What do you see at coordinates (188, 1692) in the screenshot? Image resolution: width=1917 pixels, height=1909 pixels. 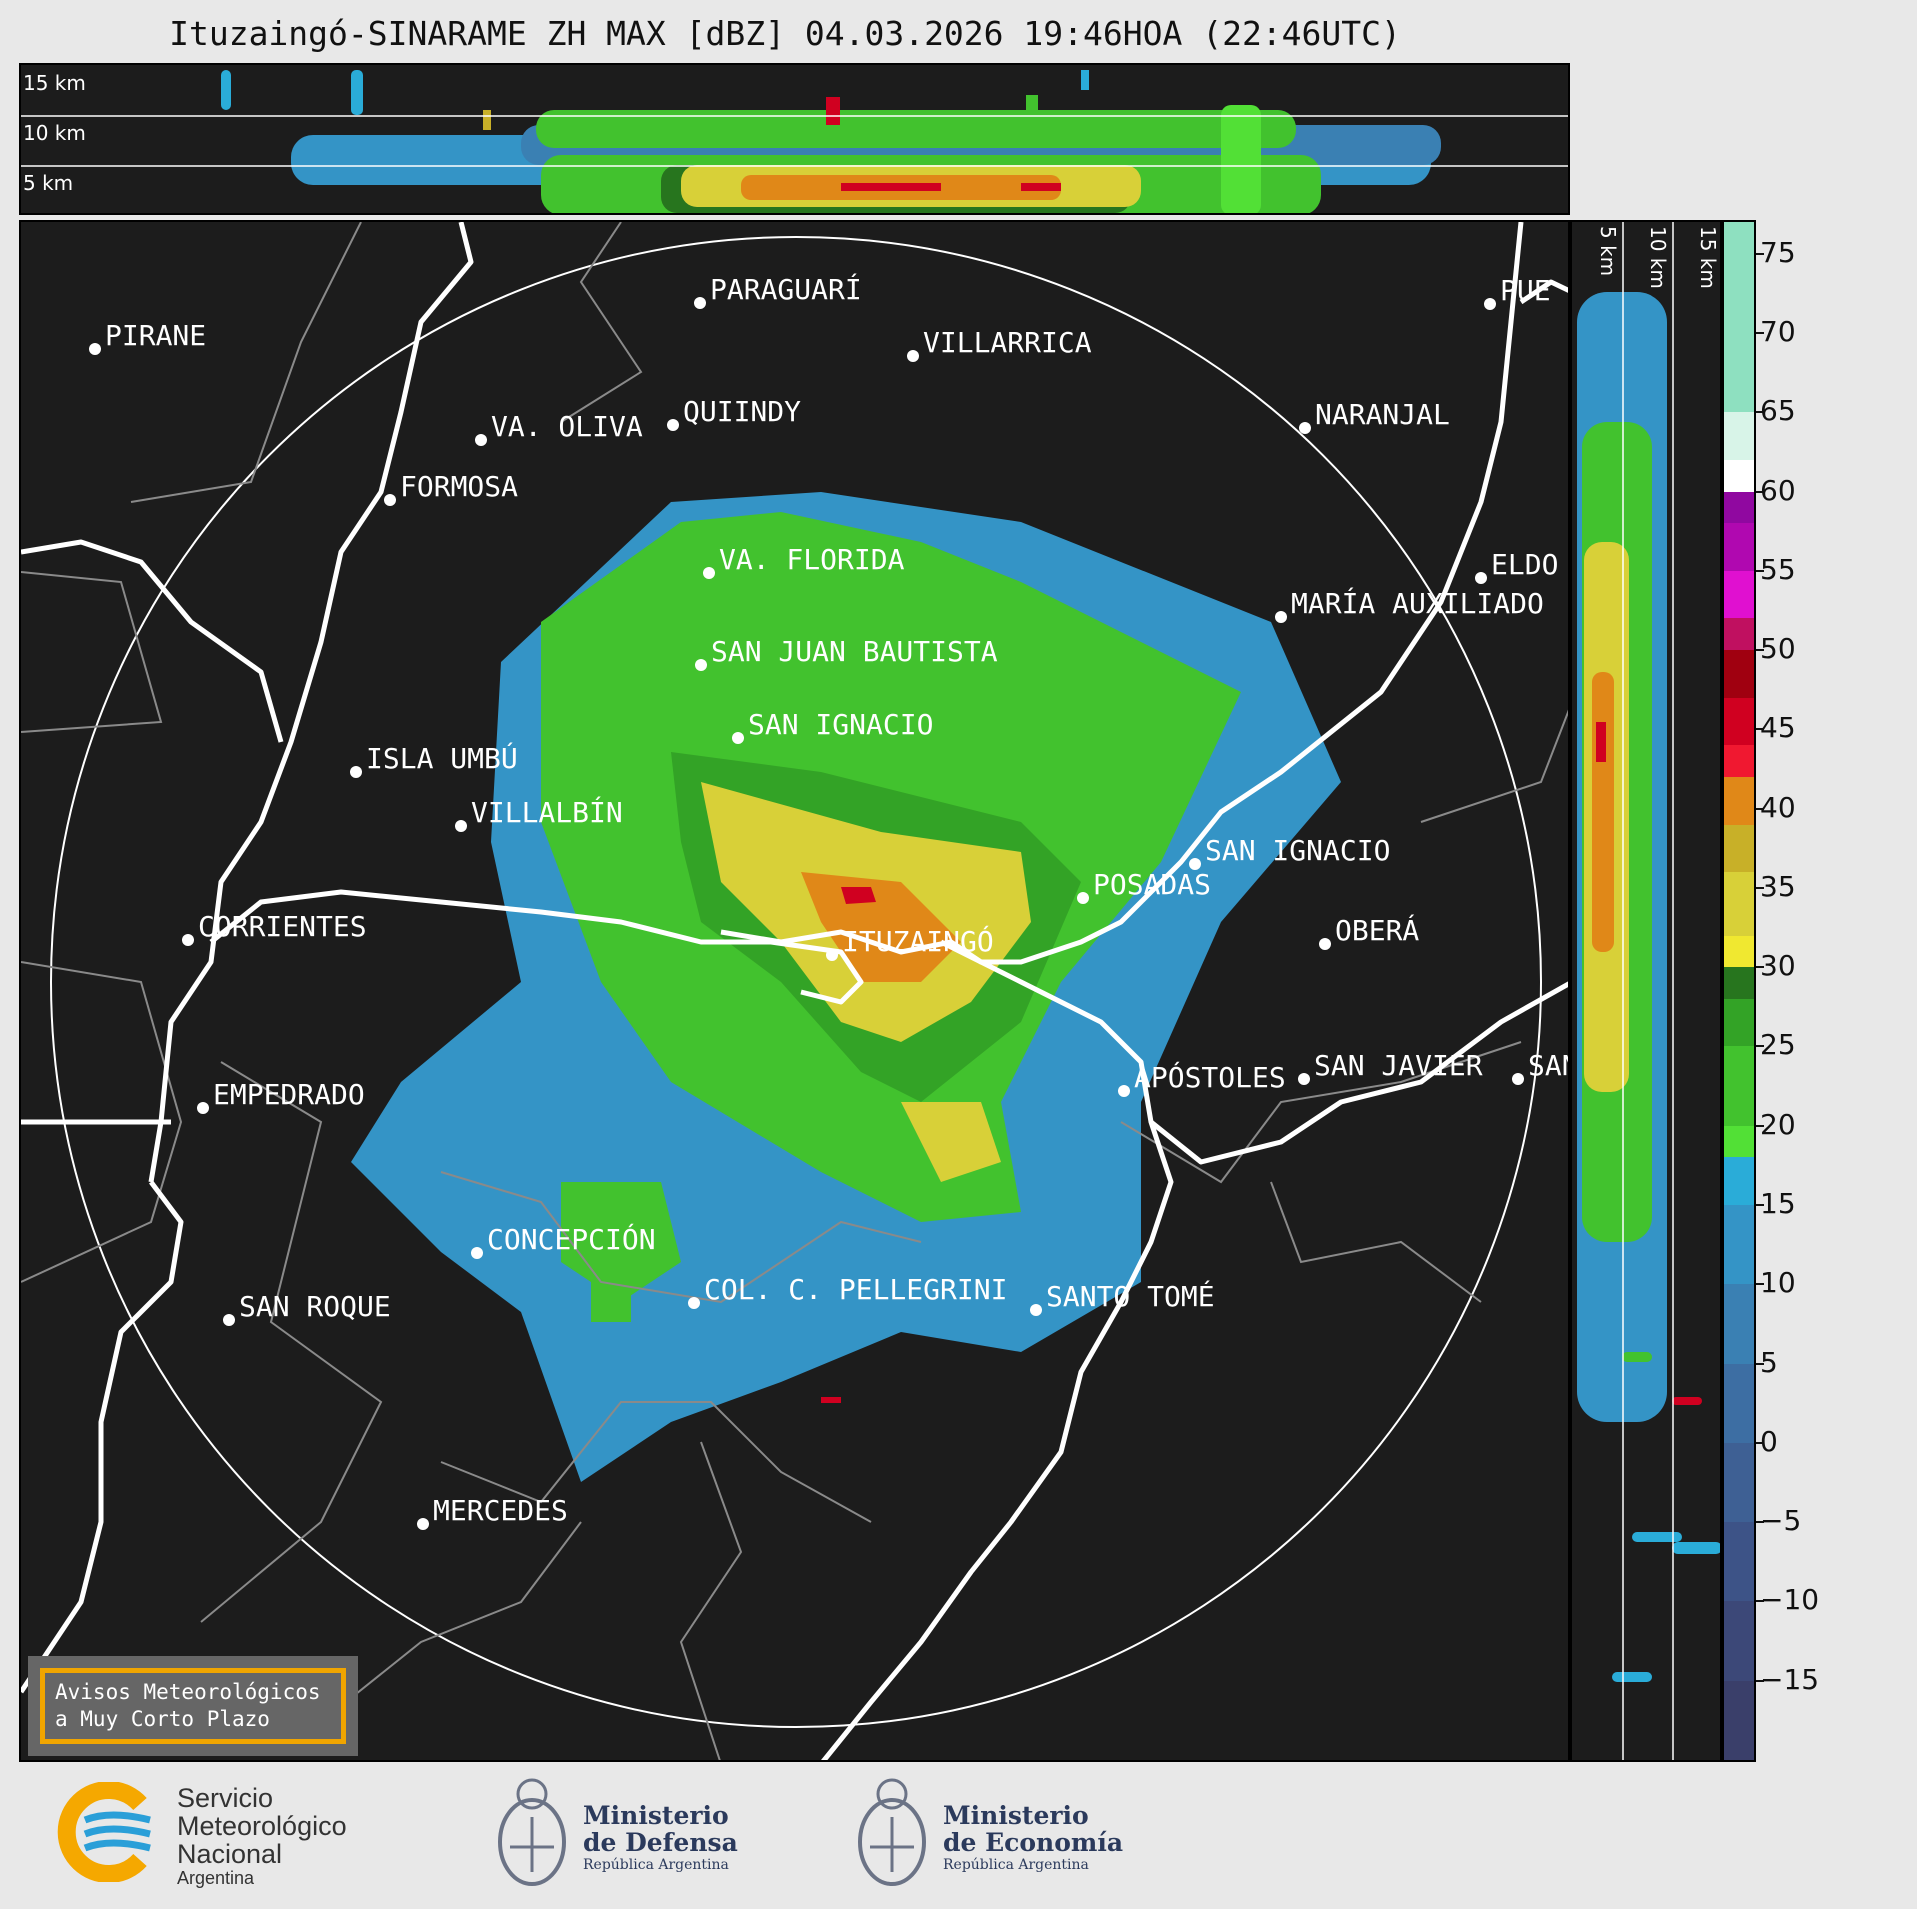 I see `avisos-line1: Avisos Meteorológicos` at bounding box center [188, 1692].